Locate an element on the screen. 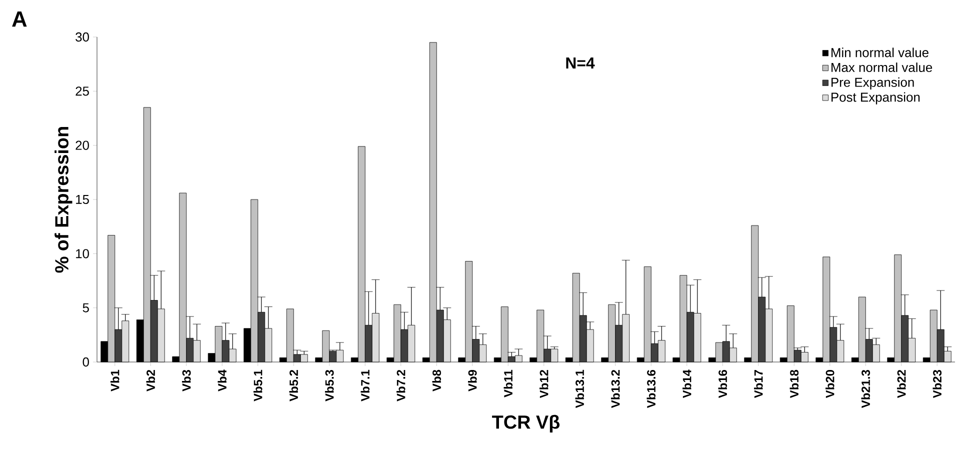 The height and width of the screenshot is (463, 961). x-tick-label: Vb17 is located at coordinates (758, 384).